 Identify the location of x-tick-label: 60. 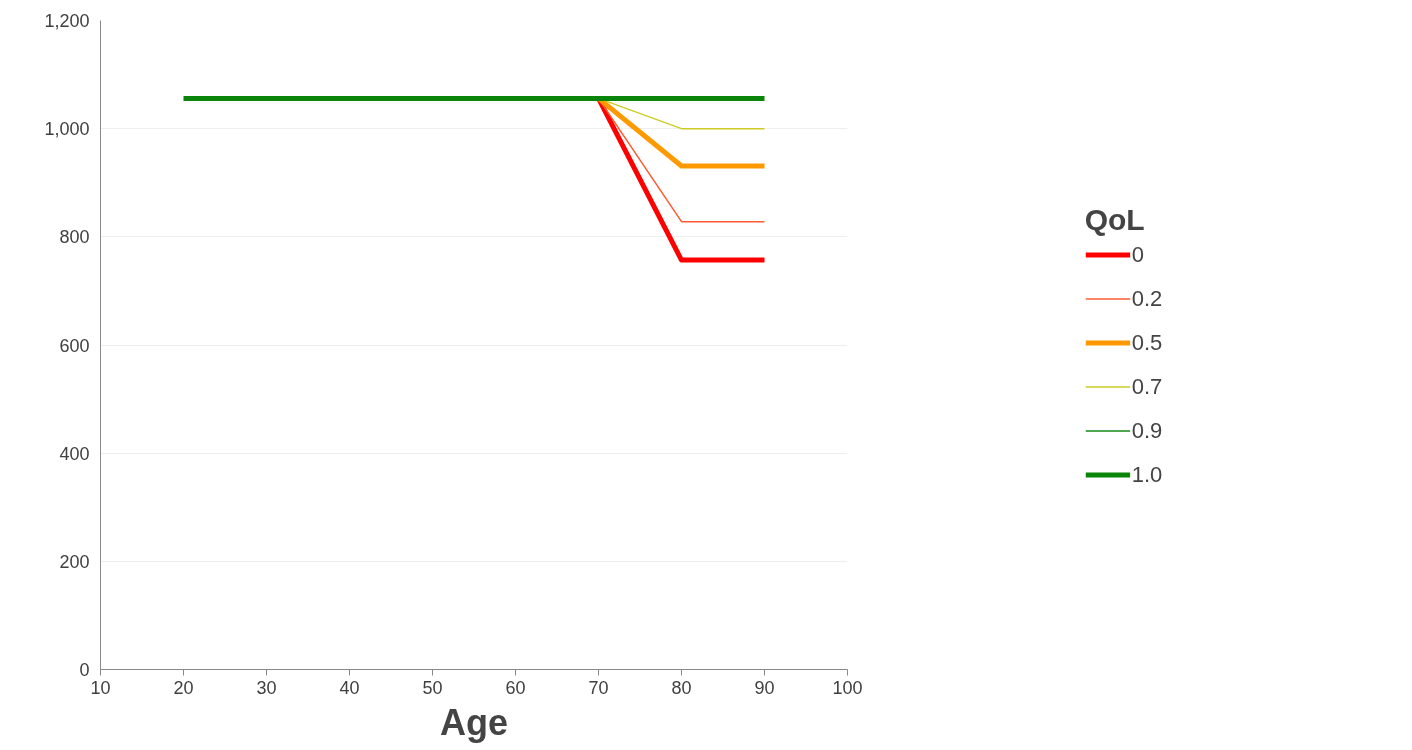
(515, 687).